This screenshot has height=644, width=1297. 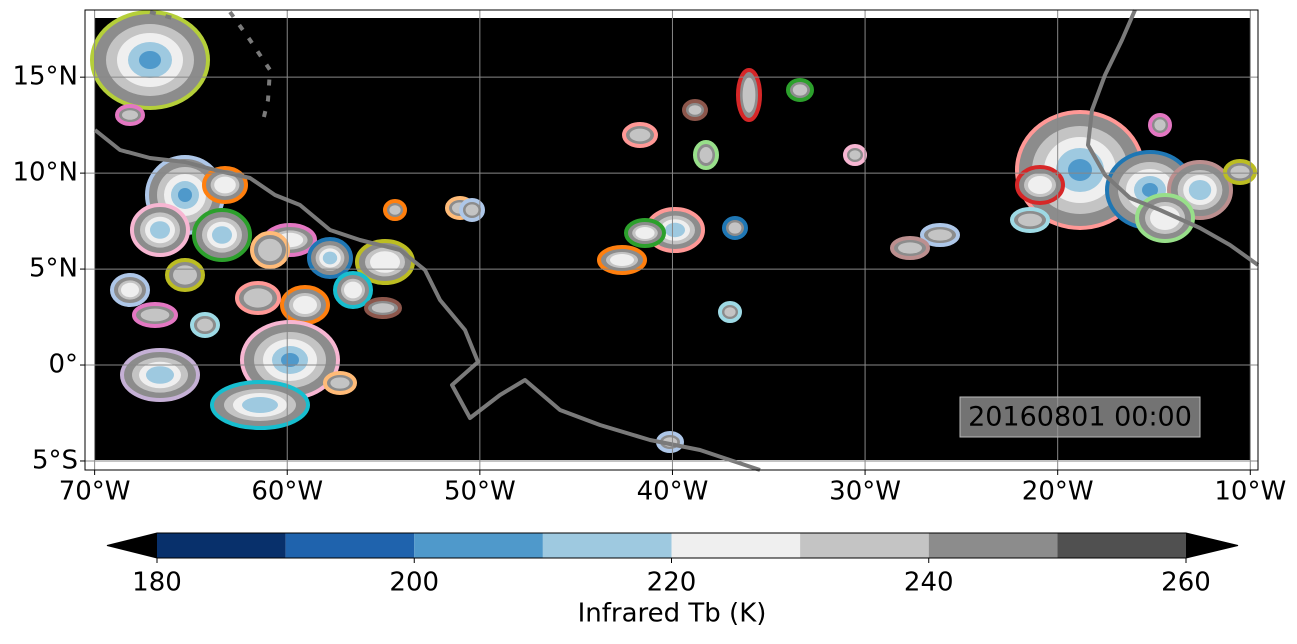 What do you see at coordinates (672, 614) in the screenshot?
I see `colorbar-label: Infrared Tb (K)` at bounding box center [672, 614].